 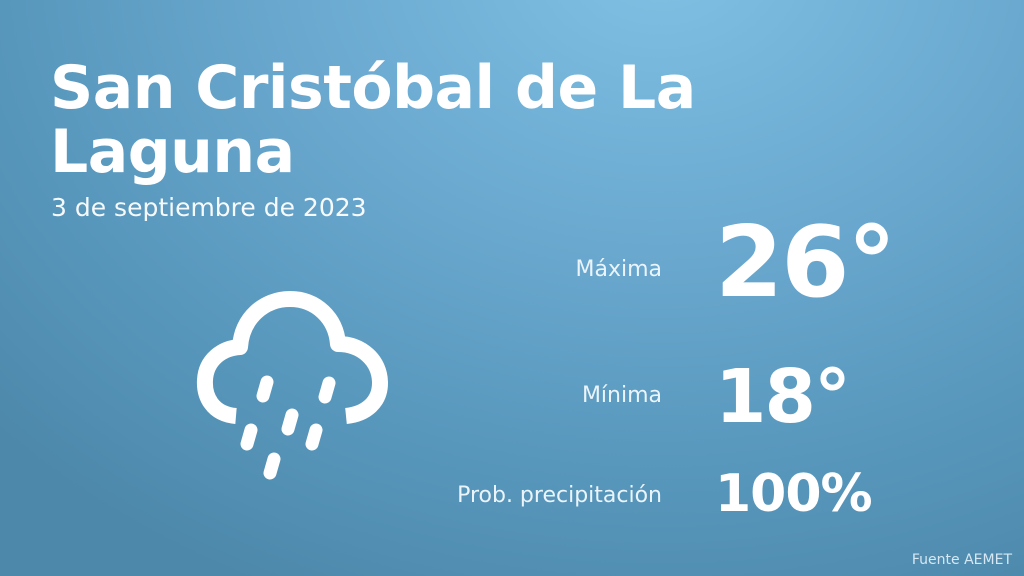 I want to click on data-source: Fuente AEMET, so click(x=961, y=560).